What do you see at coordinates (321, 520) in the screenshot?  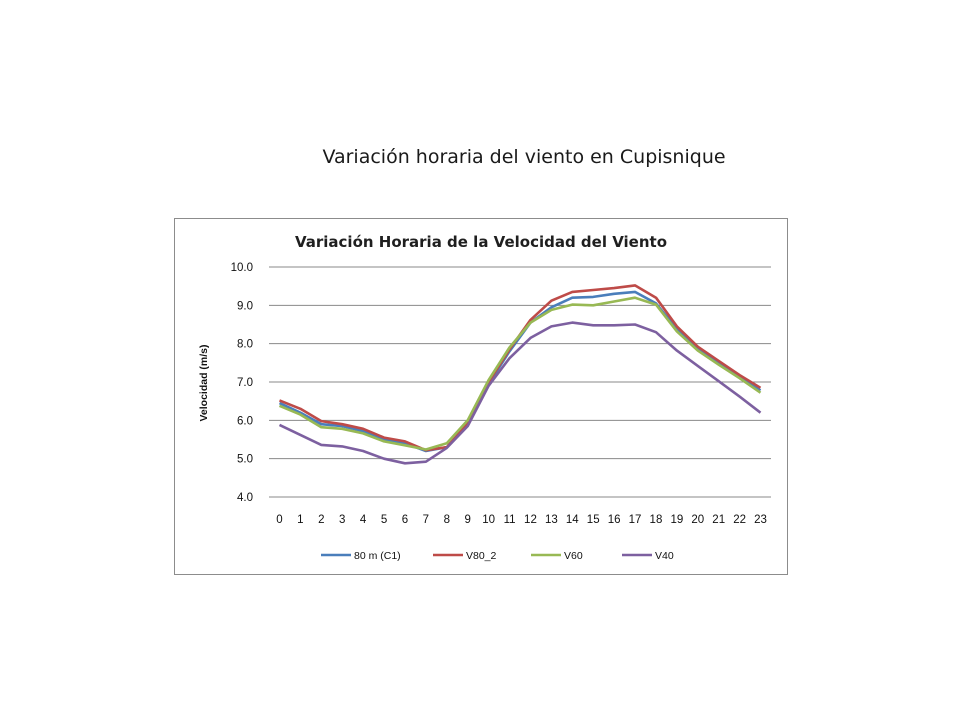 I see `x-tick-label: 2` at bounding box center [321, 520].